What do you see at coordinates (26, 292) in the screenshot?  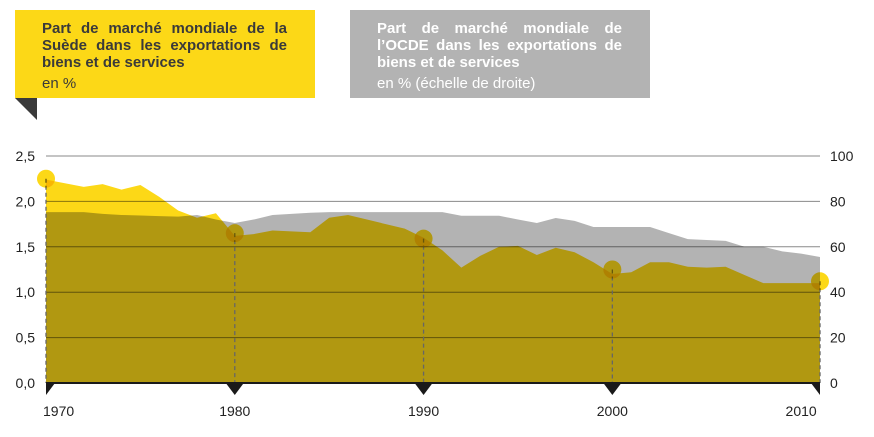 I see `y-left-tick-label: 1,0` at bounding box center [26, 292].